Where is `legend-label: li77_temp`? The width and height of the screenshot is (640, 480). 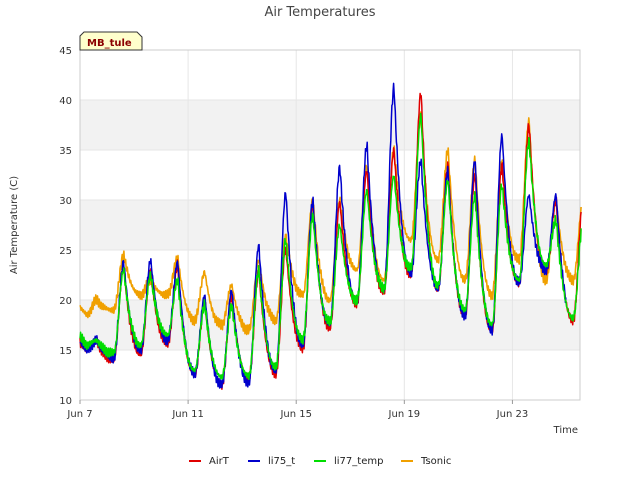 legend-label: li77_temp is located at coordinates (358, 461).